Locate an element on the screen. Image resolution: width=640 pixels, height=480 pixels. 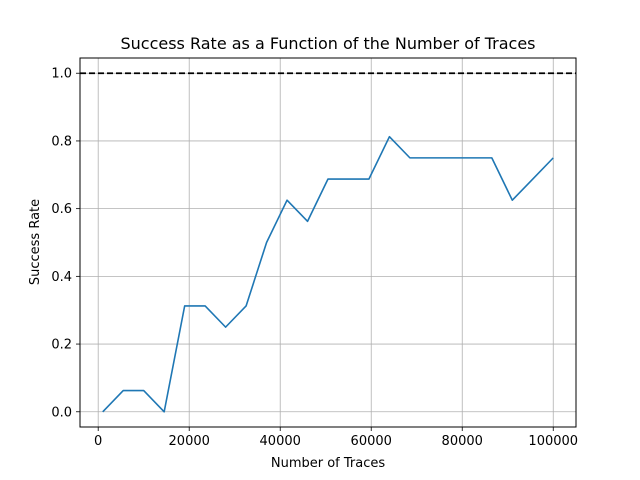
x-tick-label: 80000 is located at coordinates (462, 441).